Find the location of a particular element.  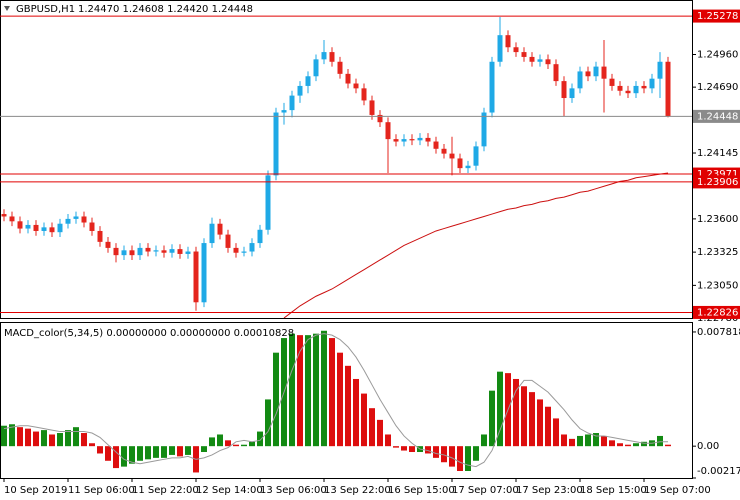

y-tick-label: 1.24960 is located at coordinates (717, 55).